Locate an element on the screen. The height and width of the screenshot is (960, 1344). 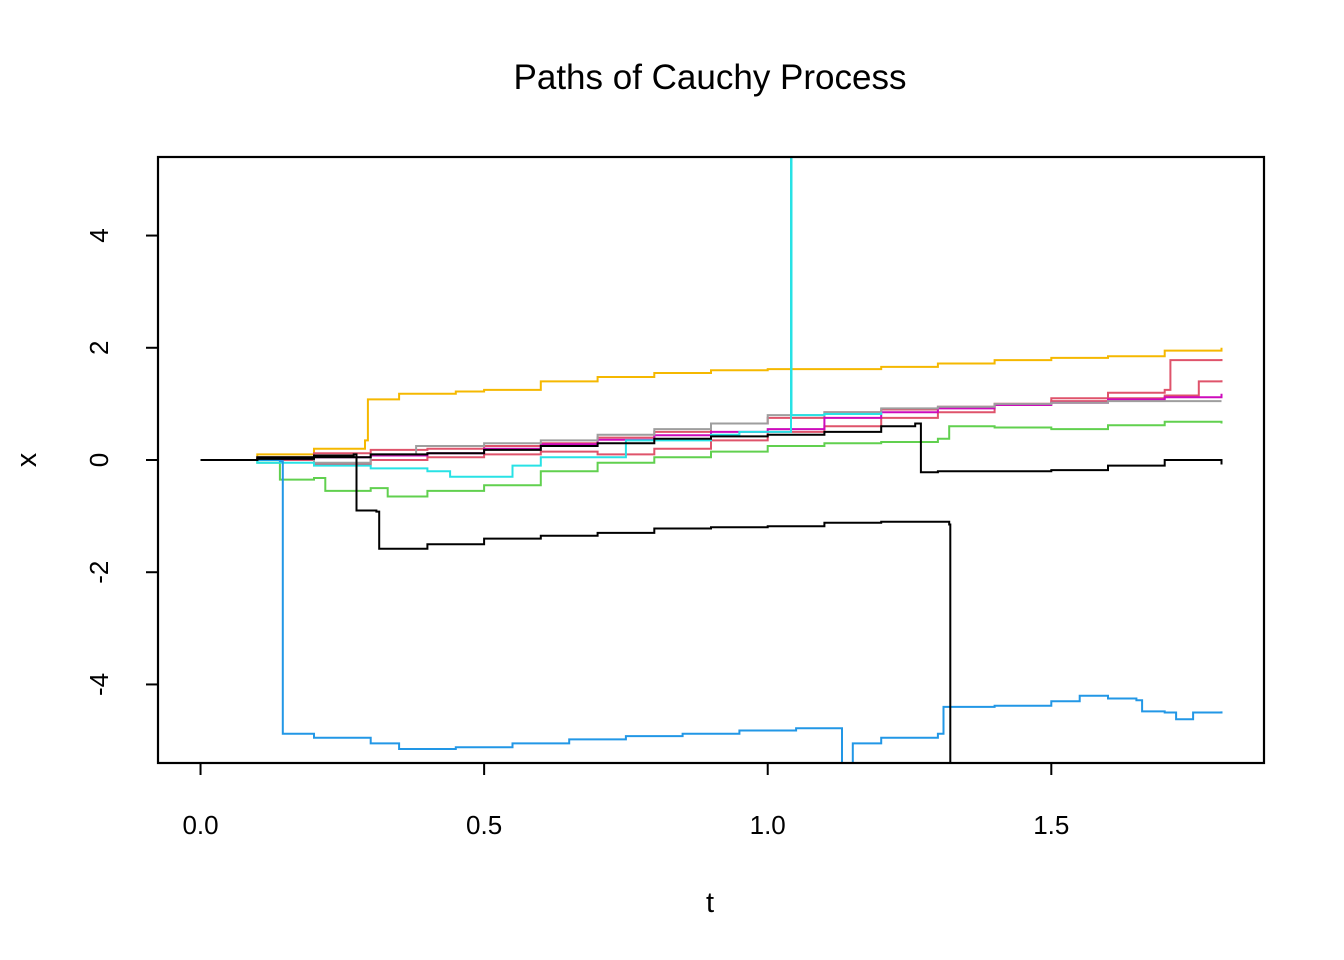
x-axis-label: t is located at coordinates (710, 903).